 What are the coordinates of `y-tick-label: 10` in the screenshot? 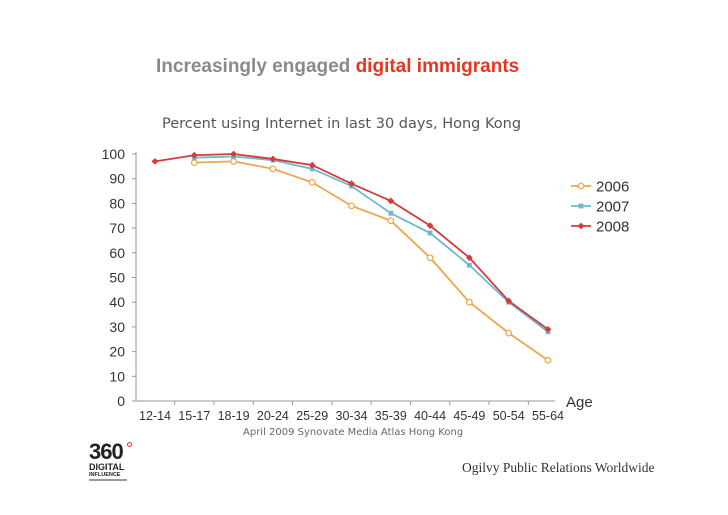 It's located at (117, 376).